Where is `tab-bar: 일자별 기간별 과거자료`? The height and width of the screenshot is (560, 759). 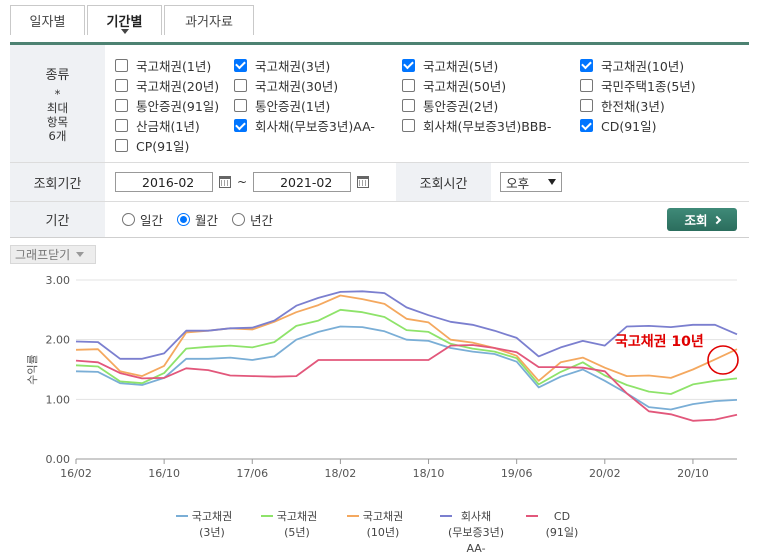
tab-bar: 일자별 기간별 과거자료 is located at coordinates (133, 20).